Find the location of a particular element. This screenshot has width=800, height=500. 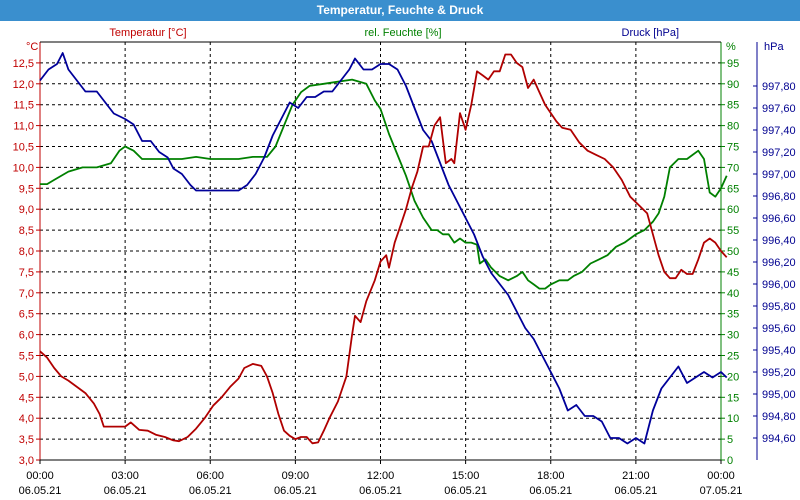

tick-label-humidity: 25 is located at coordinates (733, 357).